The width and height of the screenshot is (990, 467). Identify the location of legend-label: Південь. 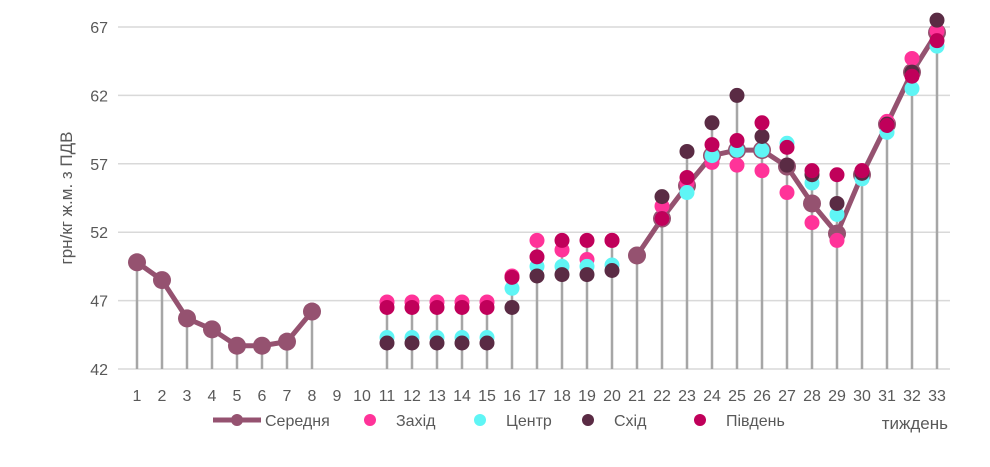
(755, 421).